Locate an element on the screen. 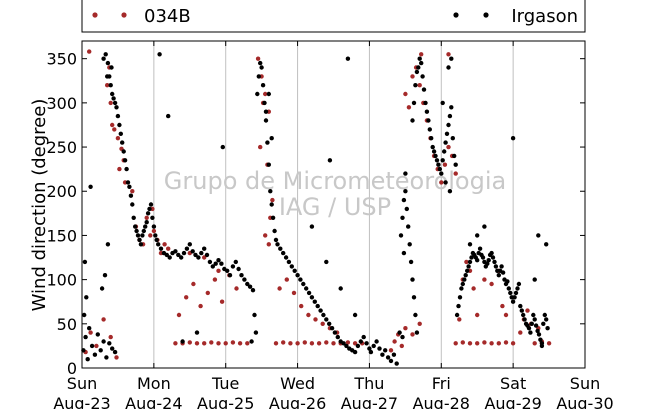  x-tick-label-day: Thu is located at coordinates (368, 383).